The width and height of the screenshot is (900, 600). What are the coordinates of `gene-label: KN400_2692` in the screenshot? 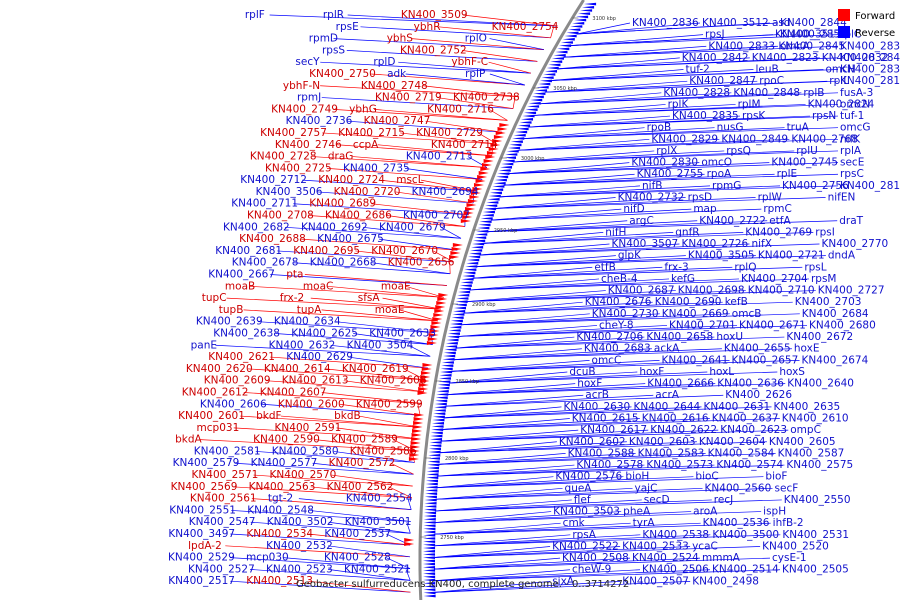 It's located at (334, 227).